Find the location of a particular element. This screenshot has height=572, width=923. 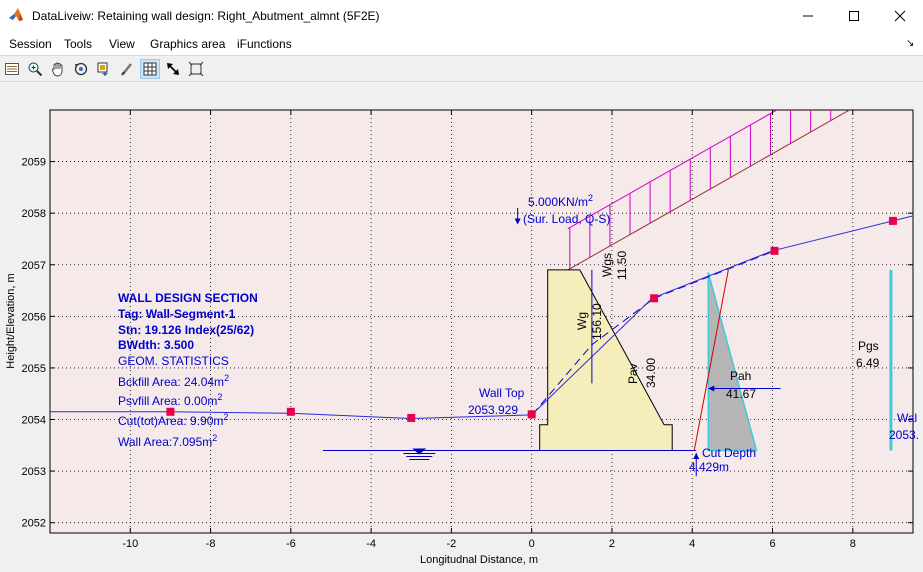

y-axis-label: Height/Elevation, m is located at coordinates (11, 320).